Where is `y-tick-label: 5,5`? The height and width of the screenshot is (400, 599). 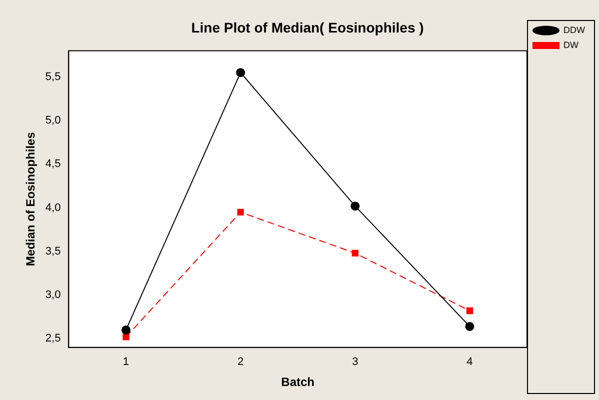 y-tick-label: 5,5 is located at coordinates (53, 77).